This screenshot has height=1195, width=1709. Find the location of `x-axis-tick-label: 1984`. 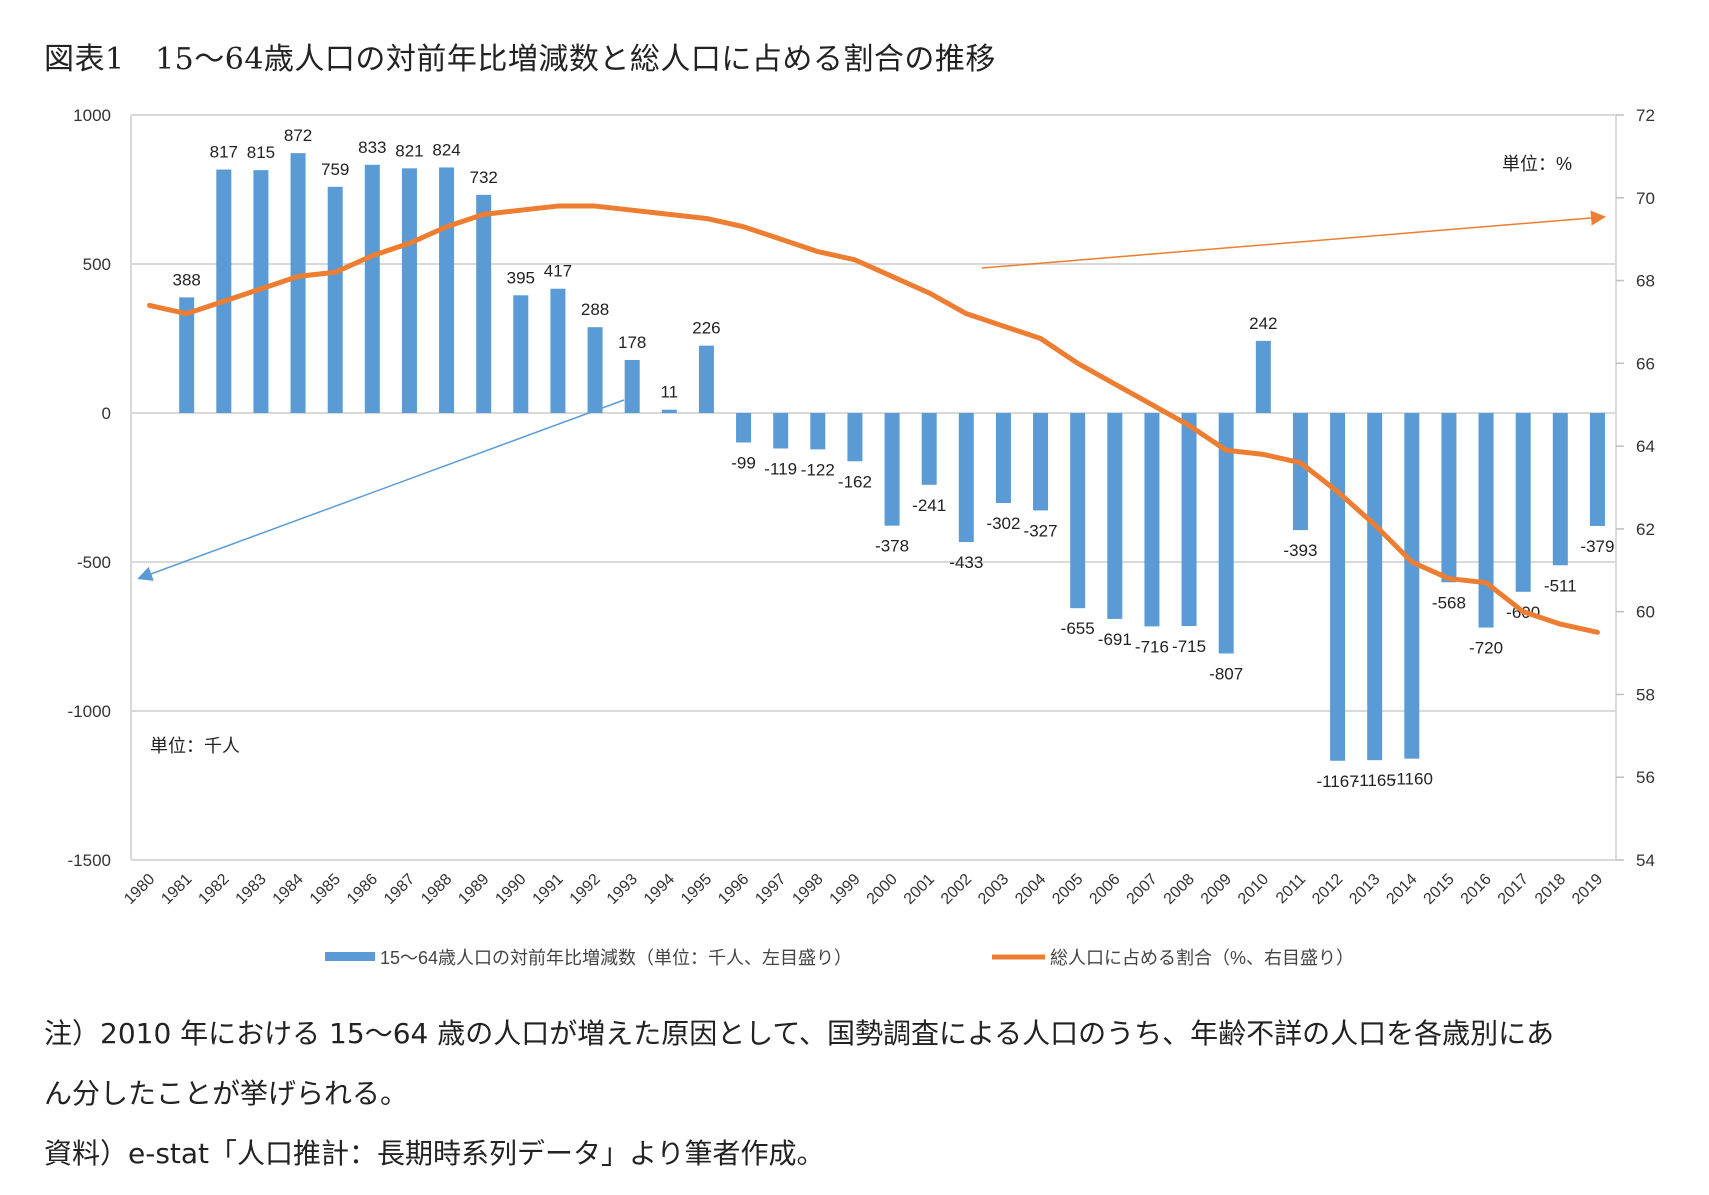

x-axis-tick-label: 1984 is located at coordinates (288, 889).